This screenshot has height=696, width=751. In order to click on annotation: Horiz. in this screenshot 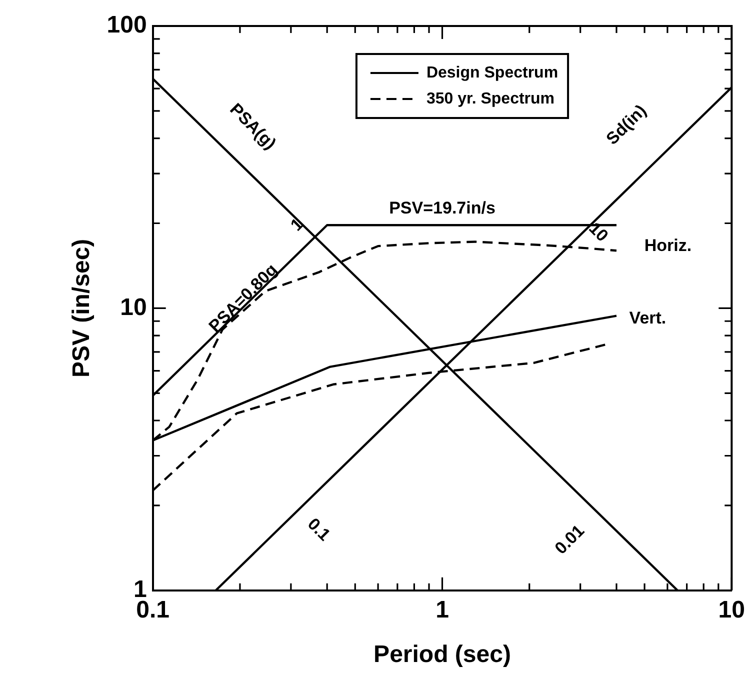, I will do `click(668, 245)`.